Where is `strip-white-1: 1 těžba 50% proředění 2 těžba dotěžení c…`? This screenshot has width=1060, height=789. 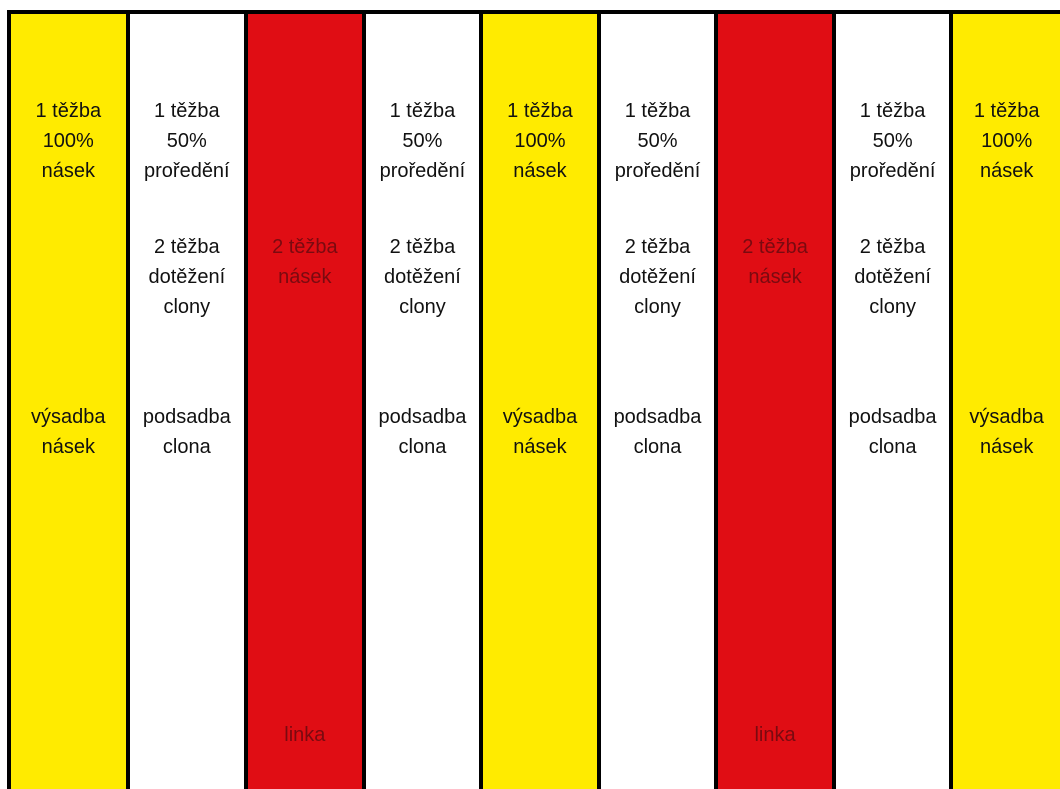 strip-white-1: 1 těžba 50% proředění 2 těžba dotěžení c… is located at coordinates (189, 401).